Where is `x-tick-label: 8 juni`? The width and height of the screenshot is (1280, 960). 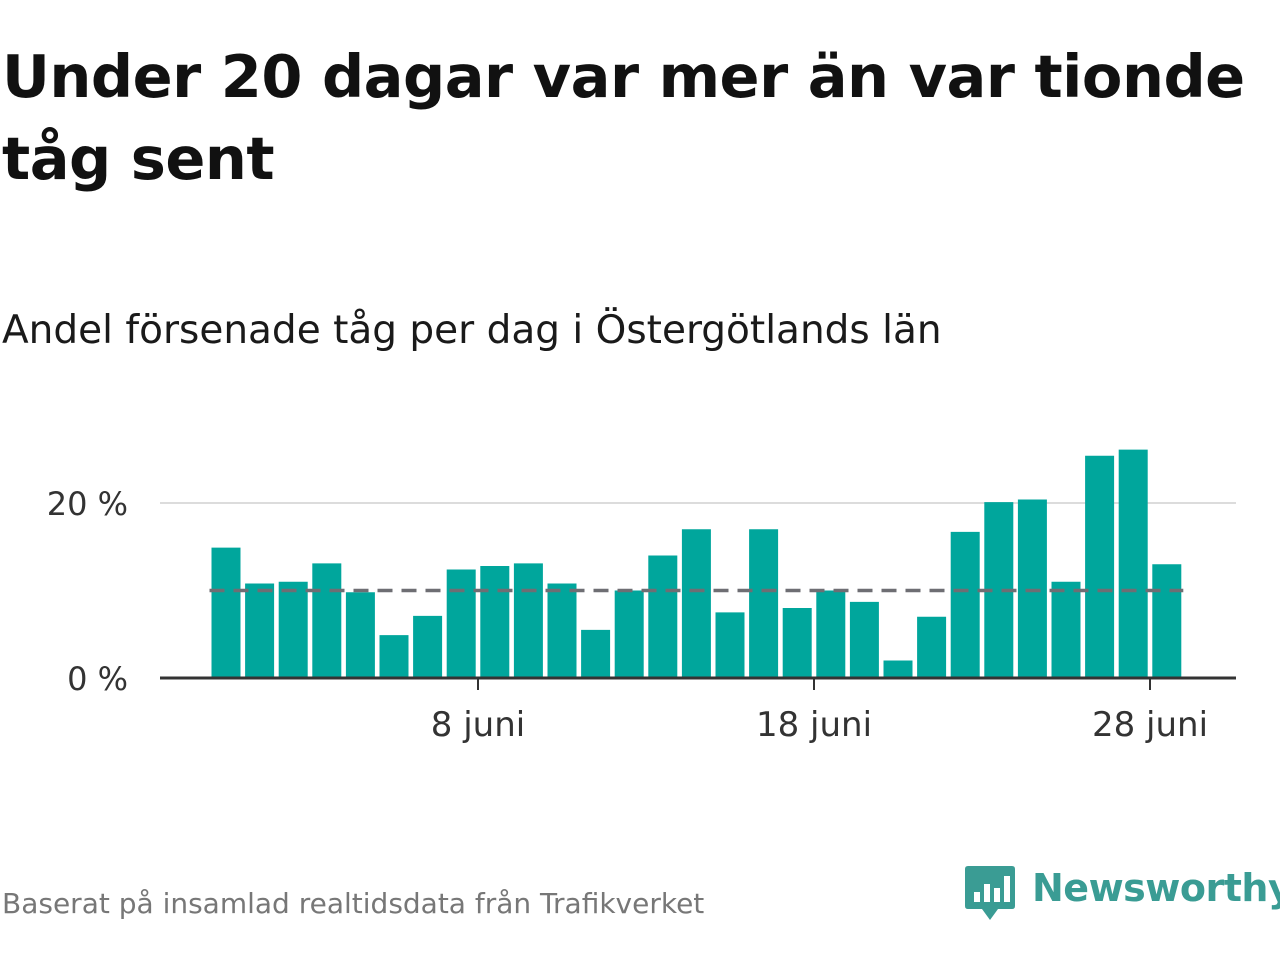 x-tick-label: 8 juni is located at coordinates (478, 725).